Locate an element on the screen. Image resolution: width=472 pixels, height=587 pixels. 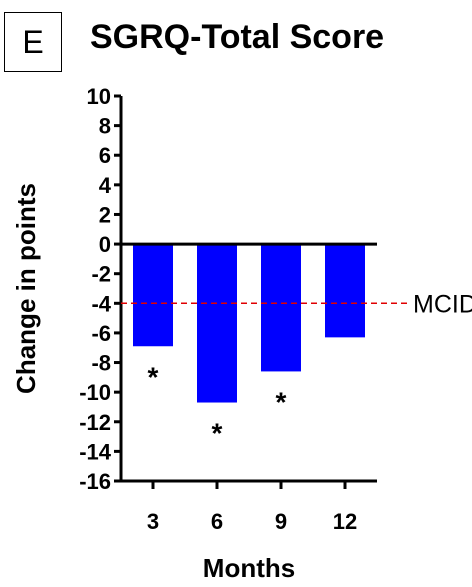
y-tick-label: 2 is located at coordinates (105, 214).